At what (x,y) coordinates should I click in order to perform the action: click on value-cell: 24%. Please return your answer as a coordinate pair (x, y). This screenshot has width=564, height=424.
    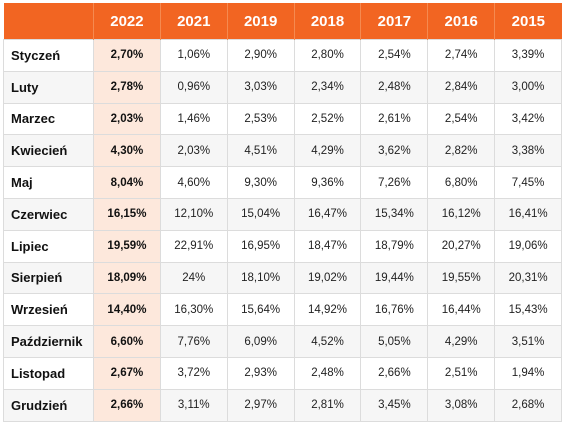
    Looking at the image, I should click on (193, 278).